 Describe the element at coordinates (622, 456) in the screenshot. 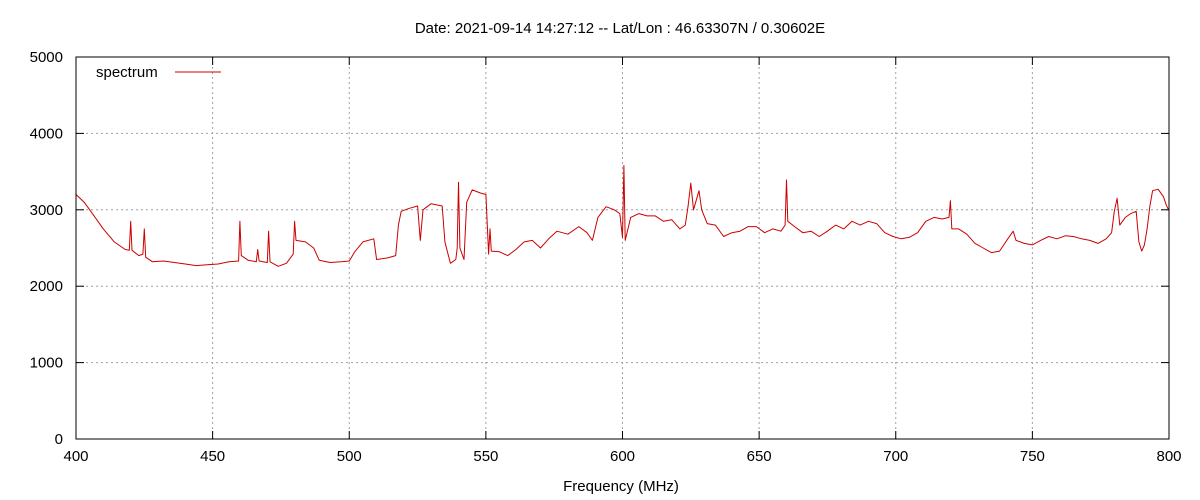

I see `x-tick-label-600: 600` at that location.